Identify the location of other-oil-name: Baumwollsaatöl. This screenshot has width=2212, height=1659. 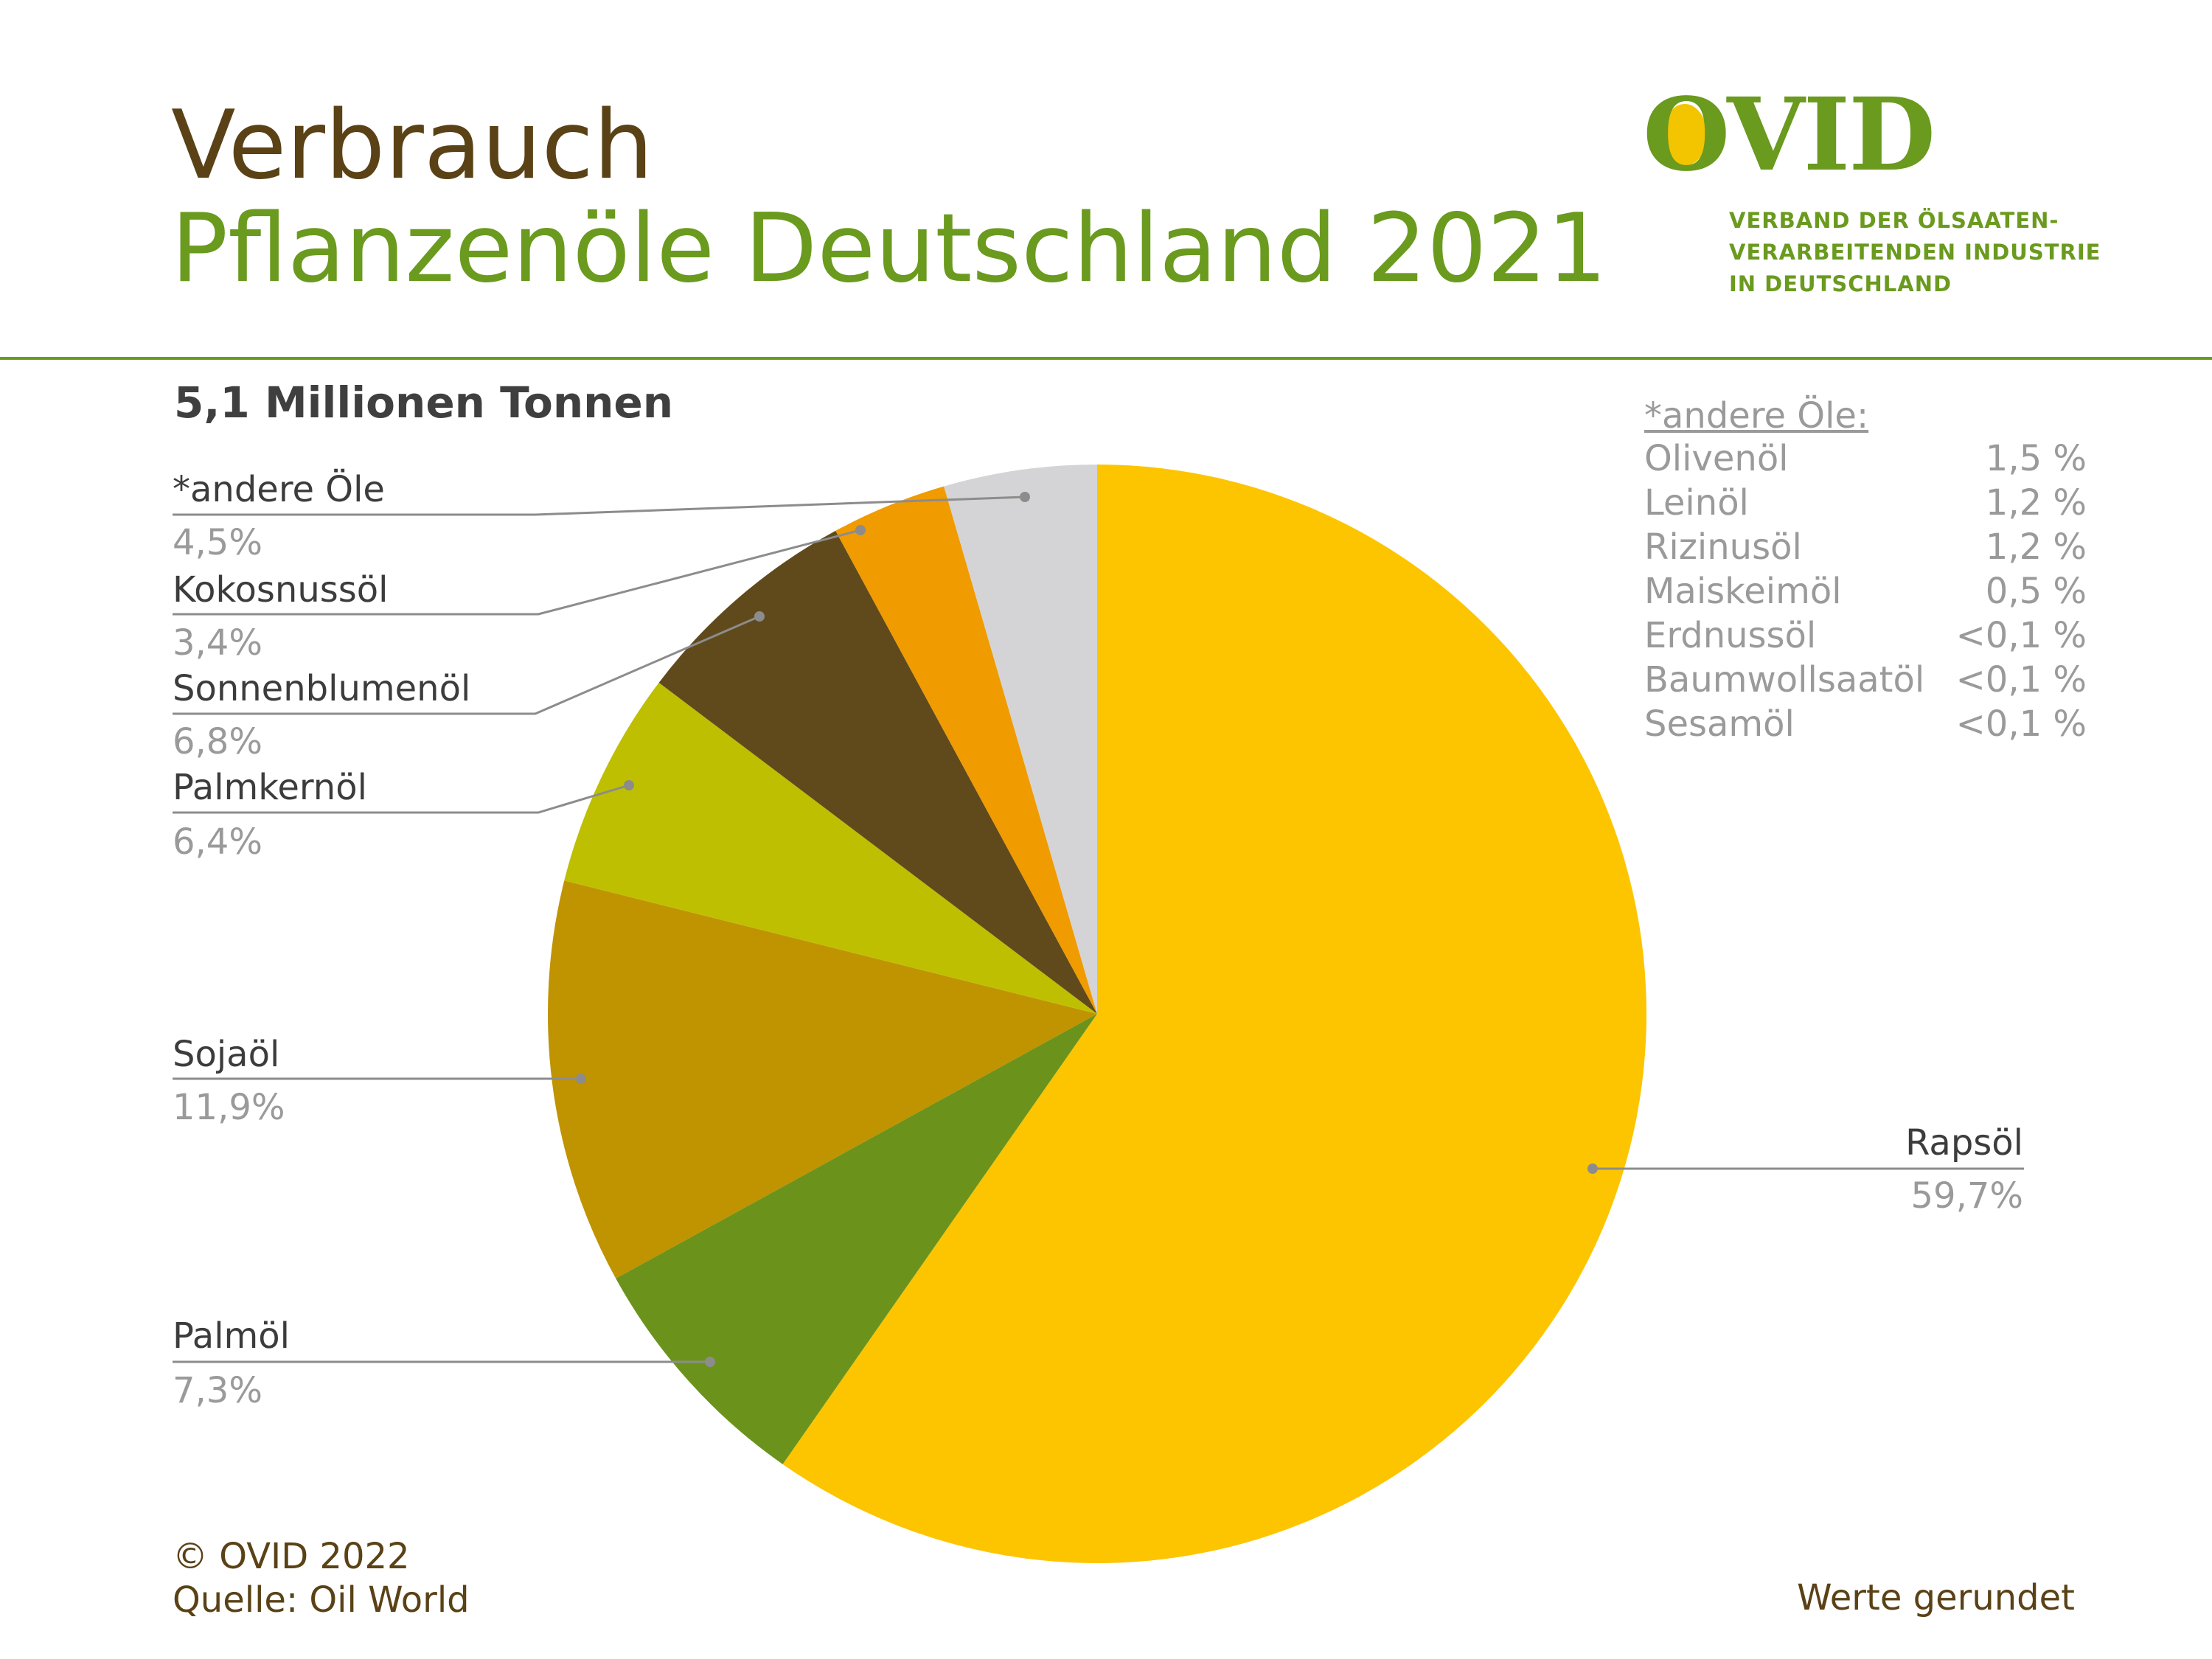
(1784, 679).